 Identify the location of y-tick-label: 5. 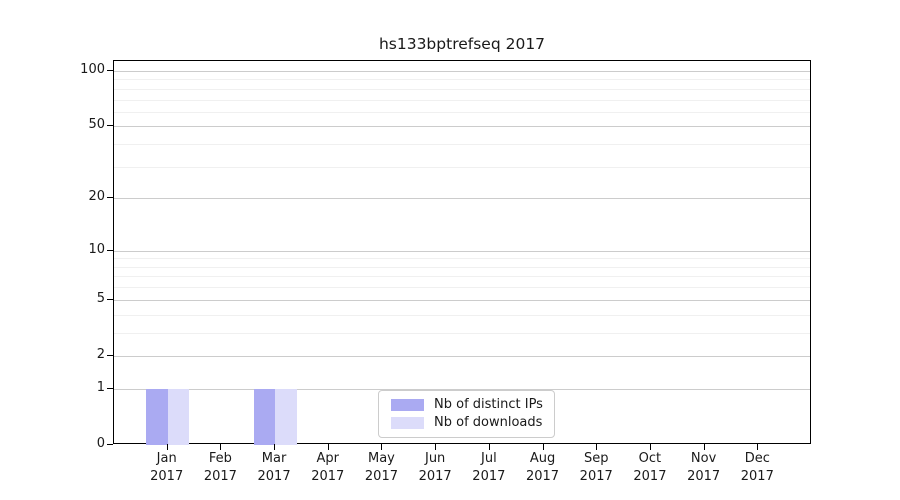
(100, 298).